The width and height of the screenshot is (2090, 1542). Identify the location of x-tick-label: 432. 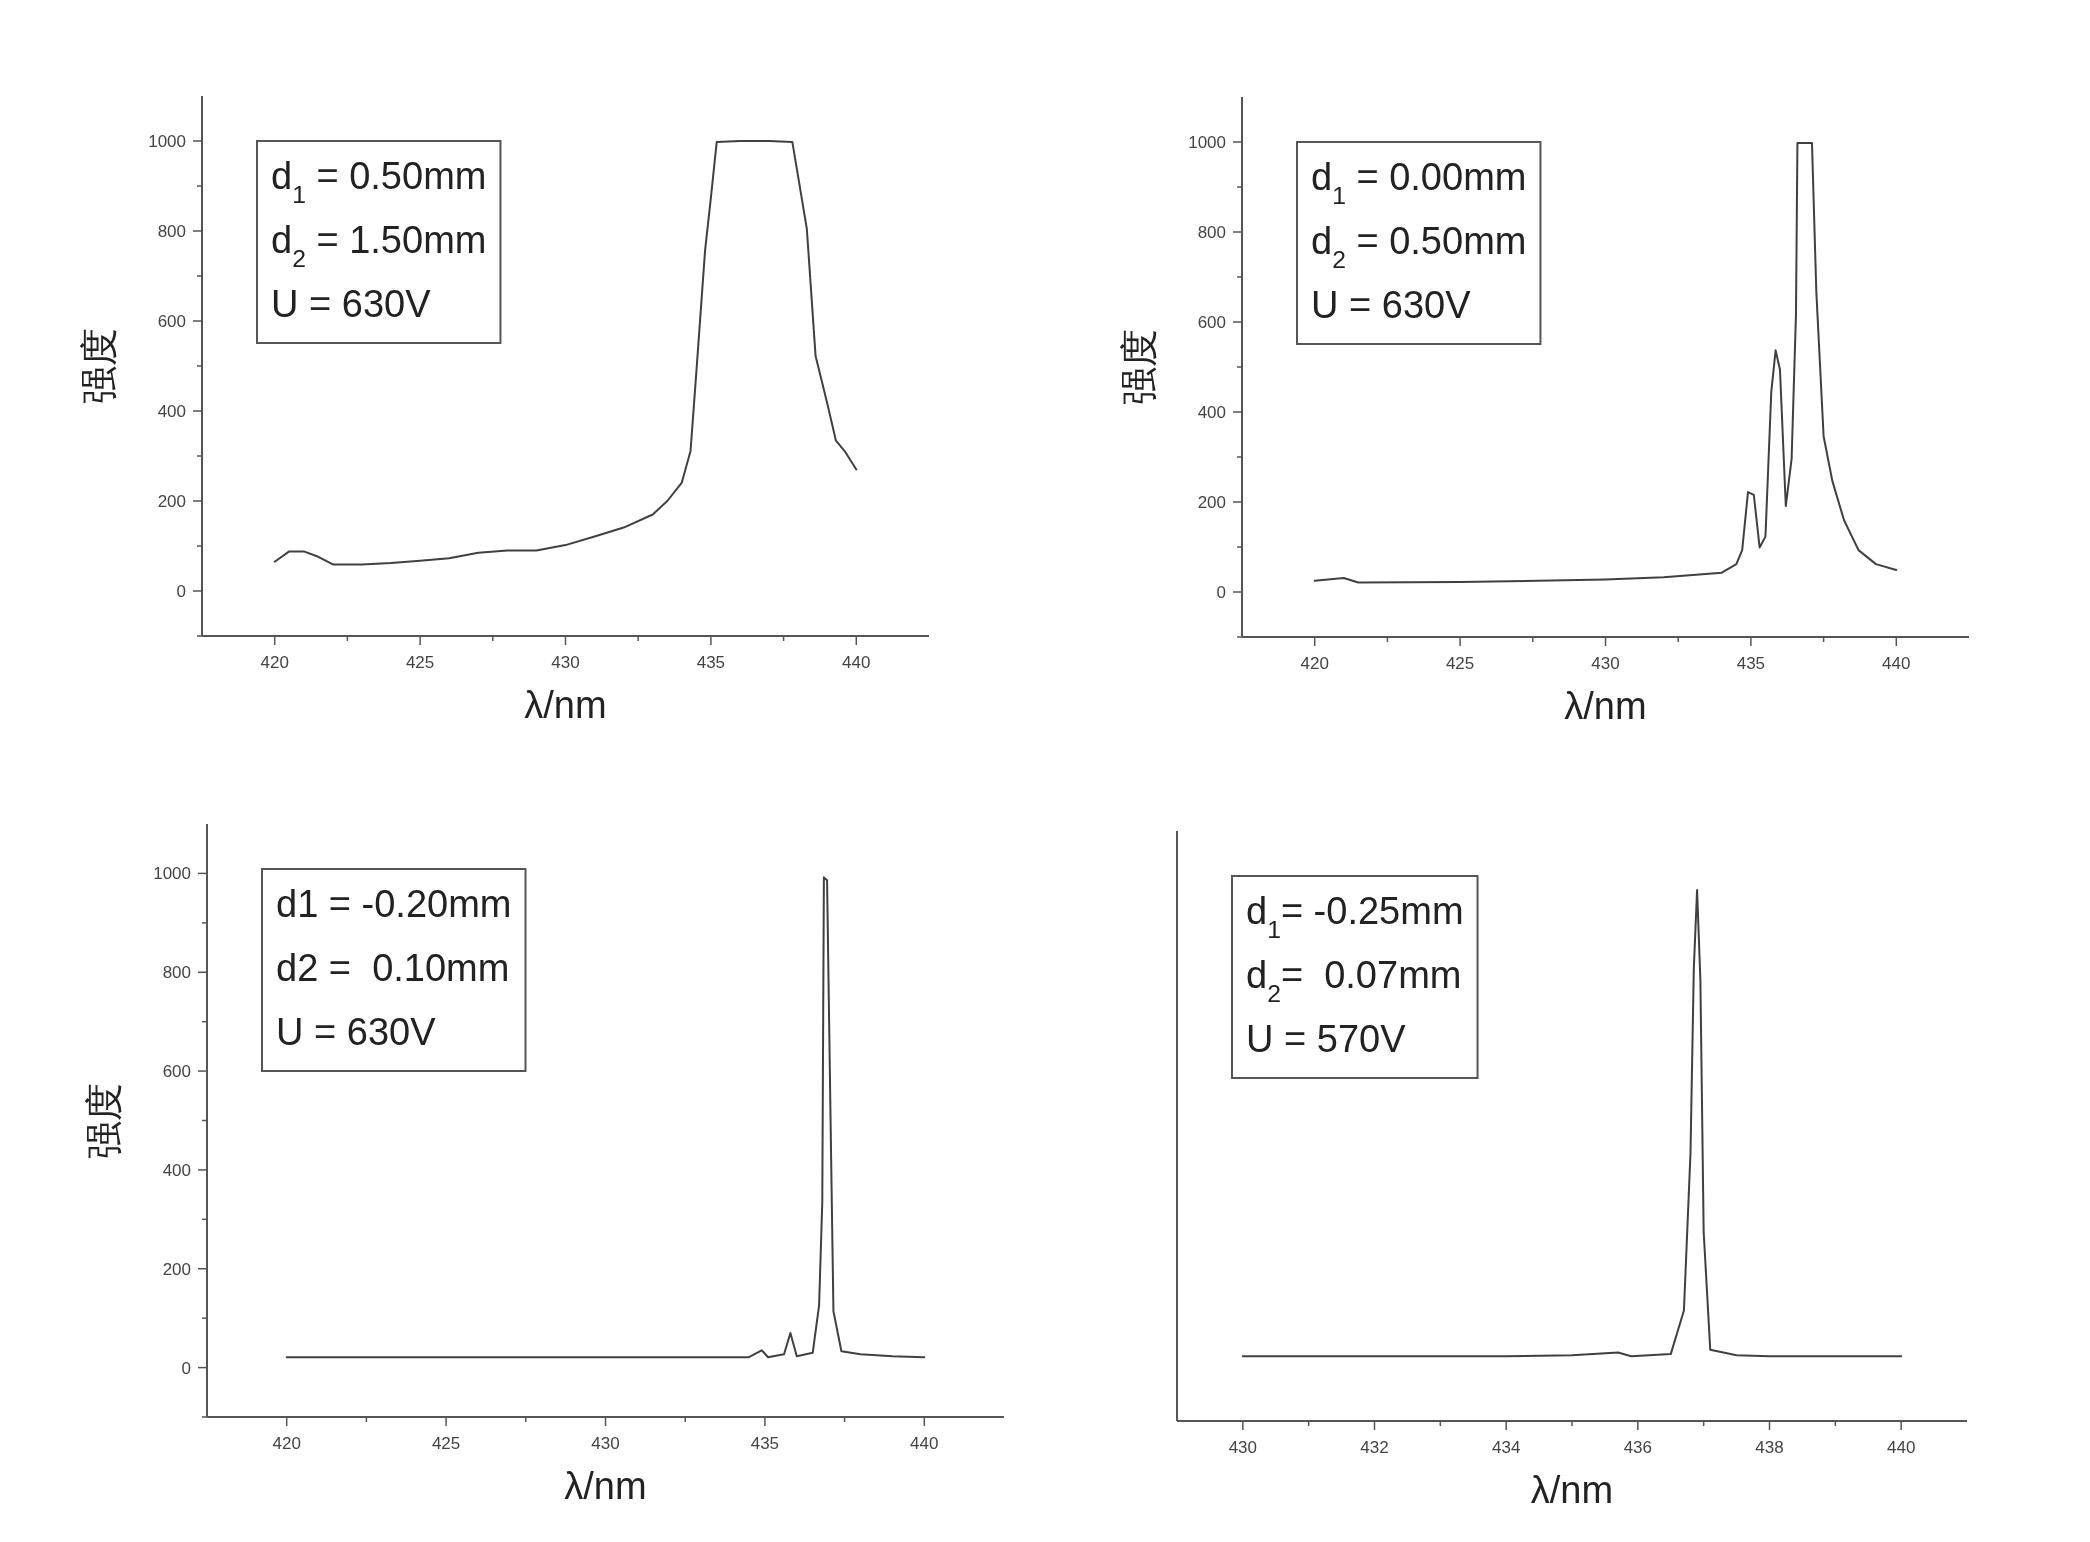
(1374, 1447).